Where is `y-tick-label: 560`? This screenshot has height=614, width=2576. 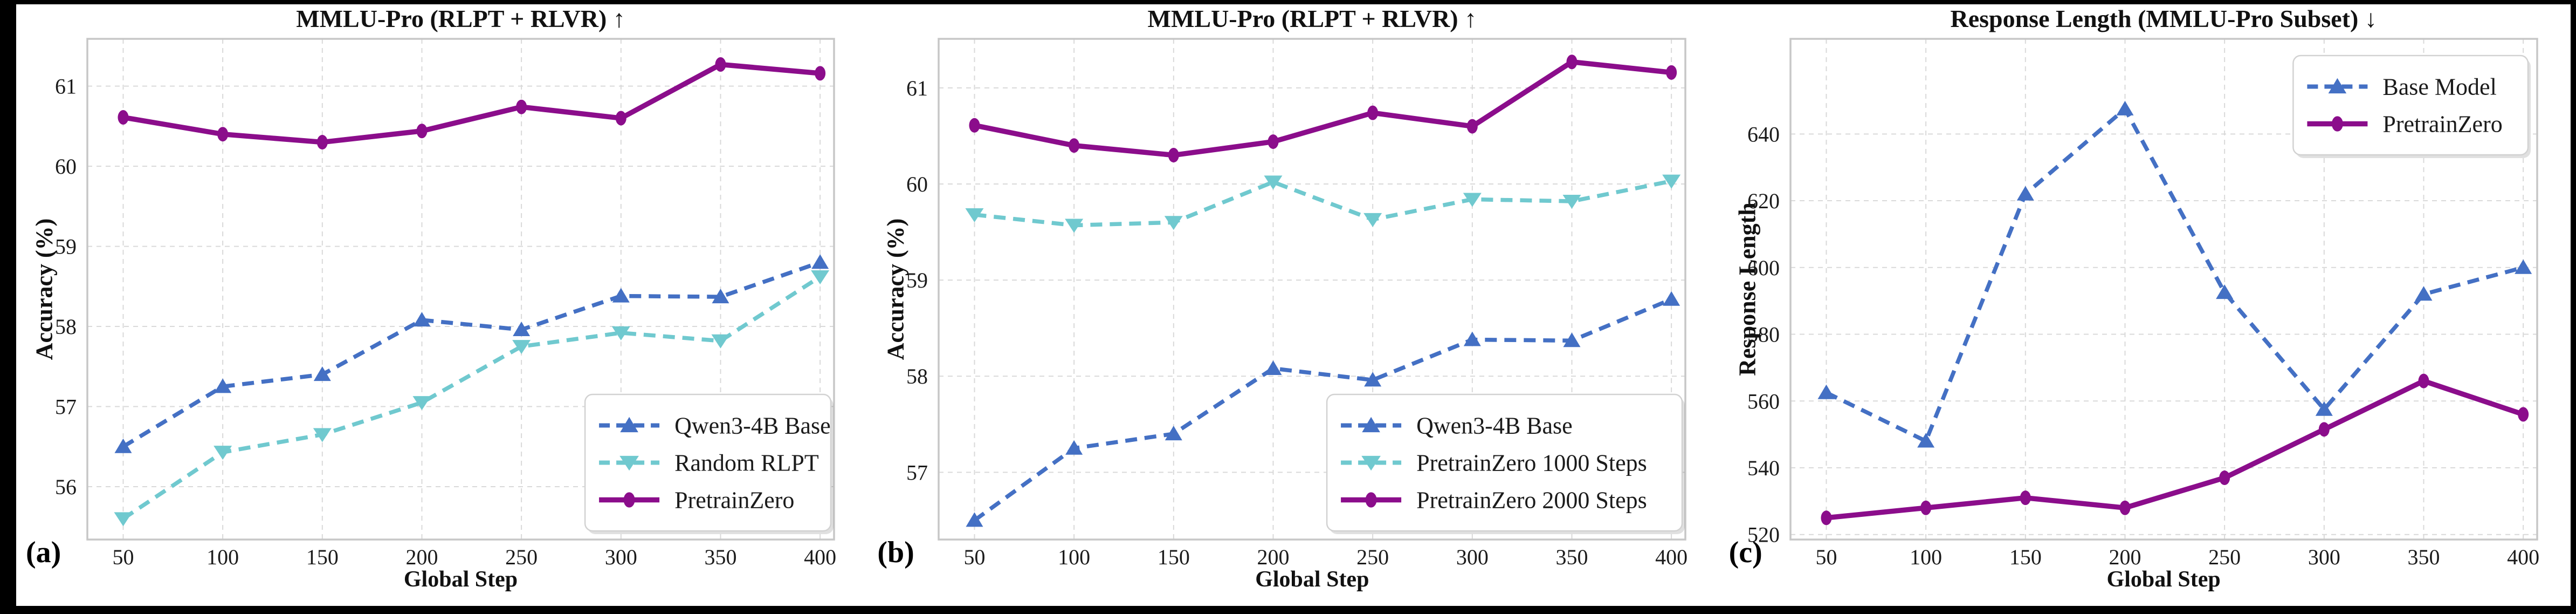 y-tick-label: 560 is located at coordinates (1763, 401).